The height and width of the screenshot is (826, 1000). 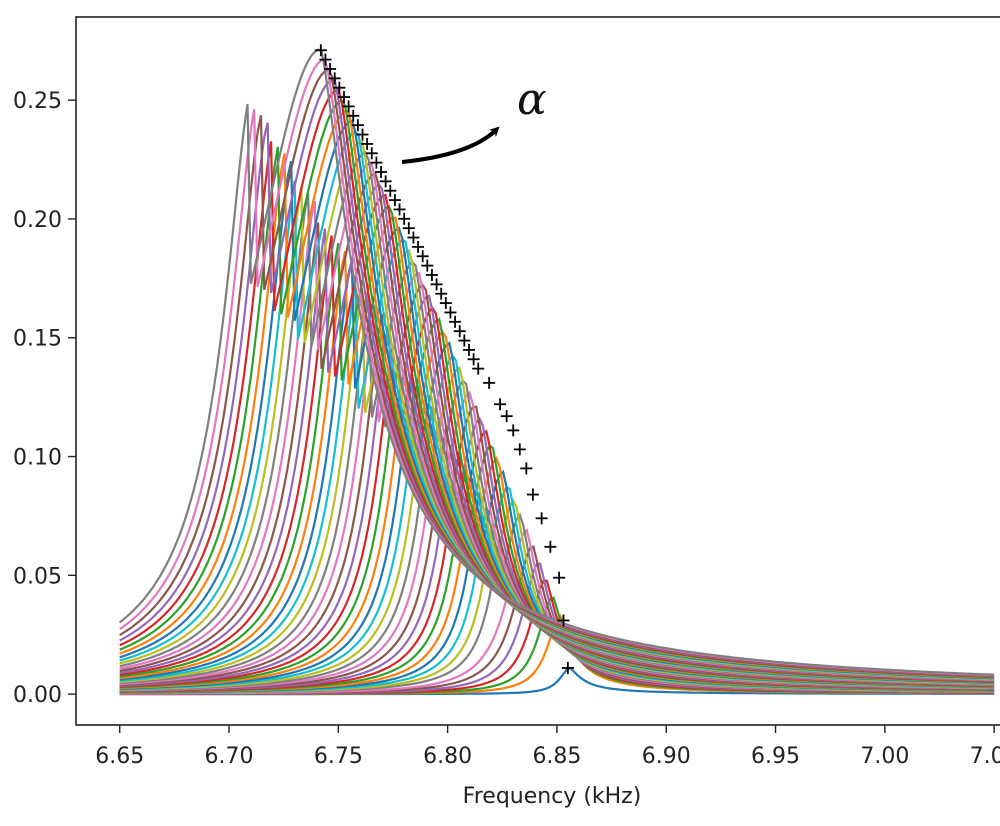 I want to click on y-tick-label: 0.15, so click(x=37, y=339).